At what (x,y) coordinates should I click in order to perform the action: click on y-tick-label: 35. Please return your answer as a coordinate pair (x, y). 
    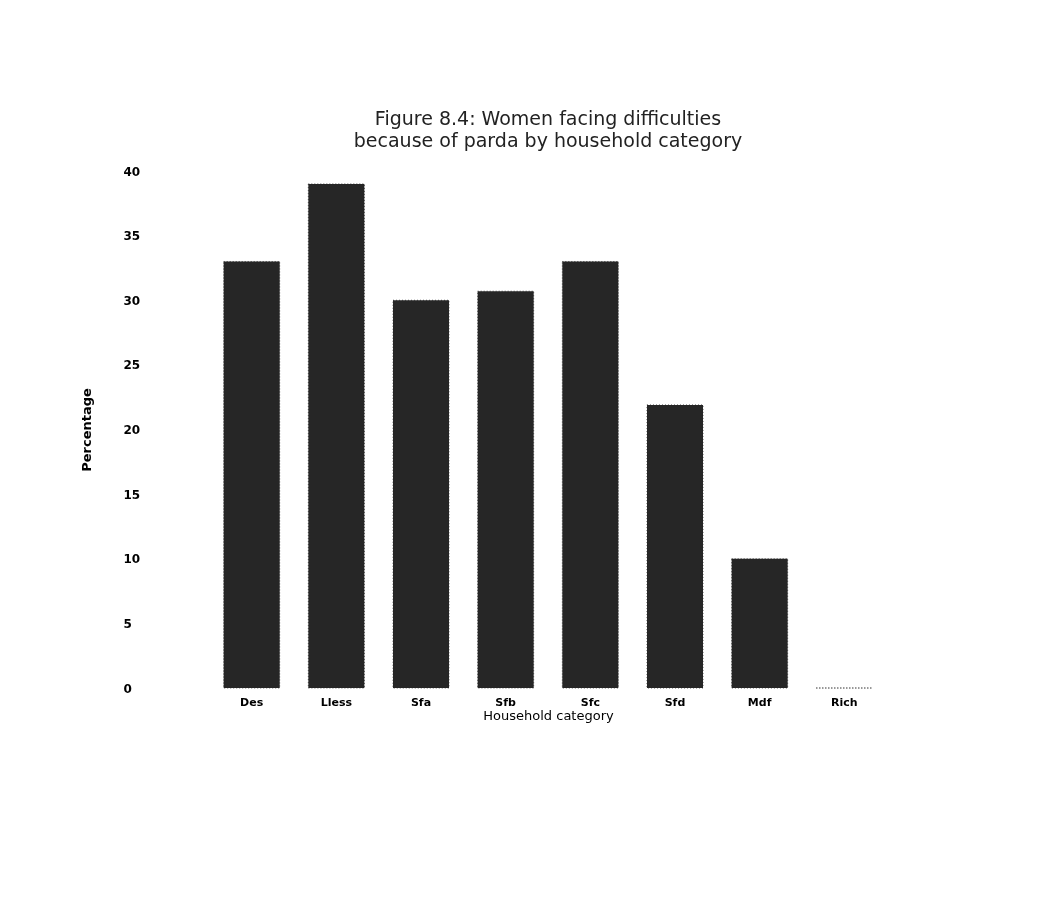
    Looking at the image, I should click on (132, 236).